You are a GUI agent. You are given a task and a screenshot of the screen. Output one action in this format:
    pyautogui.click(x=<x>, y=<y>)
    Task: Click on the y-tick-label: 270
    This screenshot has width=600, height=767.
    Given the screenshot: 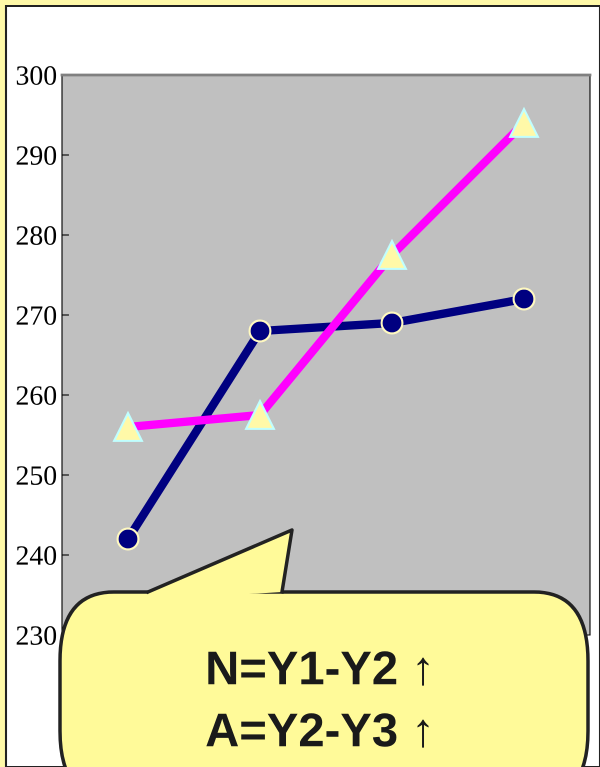 What is the action you would take?
    pyautogui.click(x=36, y=315)
    